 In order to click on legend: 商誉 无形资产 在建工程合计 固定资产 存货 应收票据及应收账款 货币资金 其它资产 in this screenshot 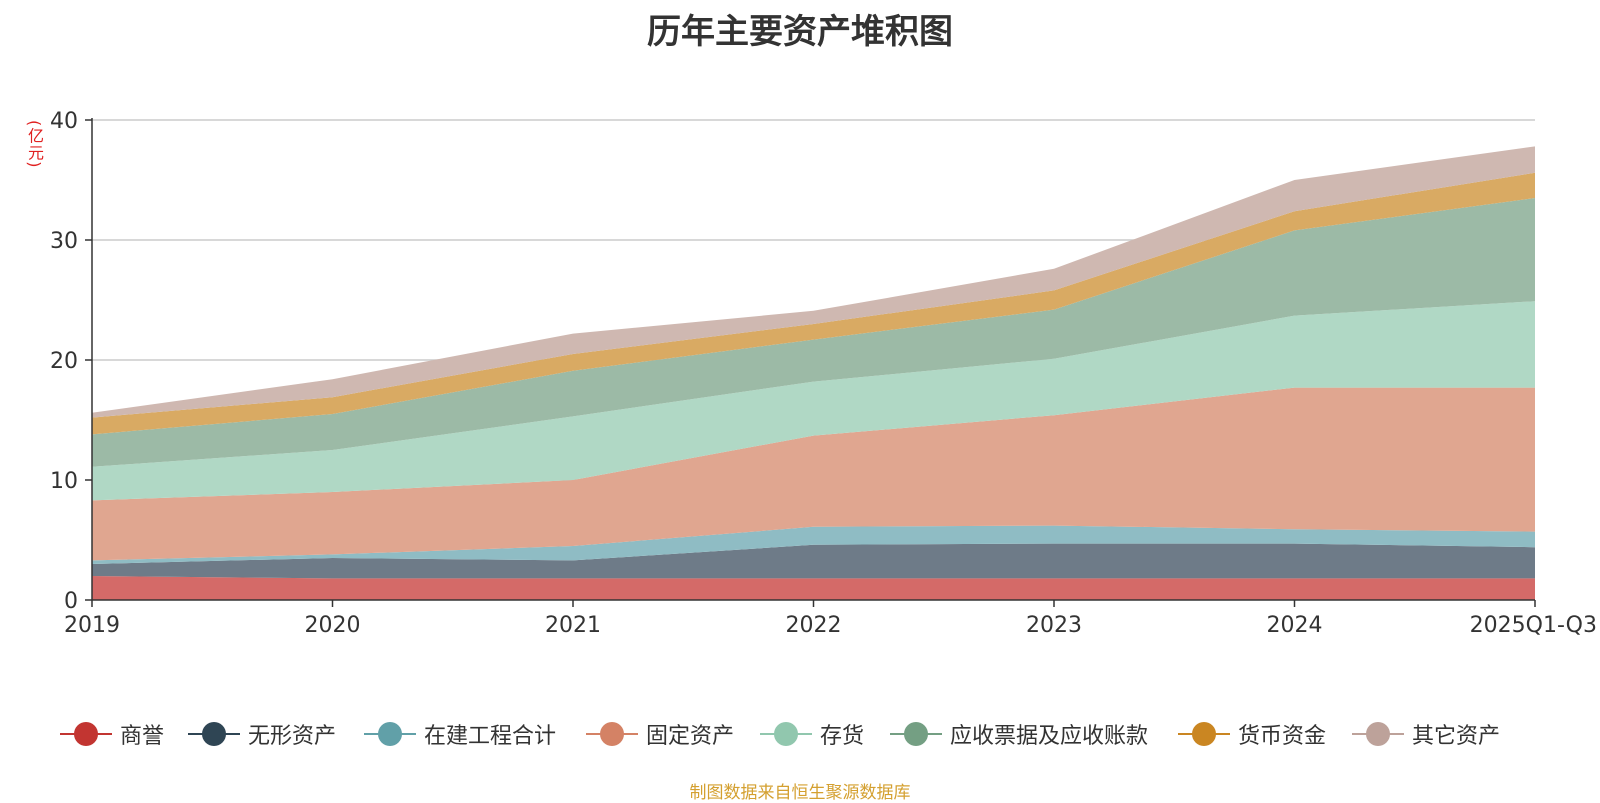, I will do `click(800, 734)`.